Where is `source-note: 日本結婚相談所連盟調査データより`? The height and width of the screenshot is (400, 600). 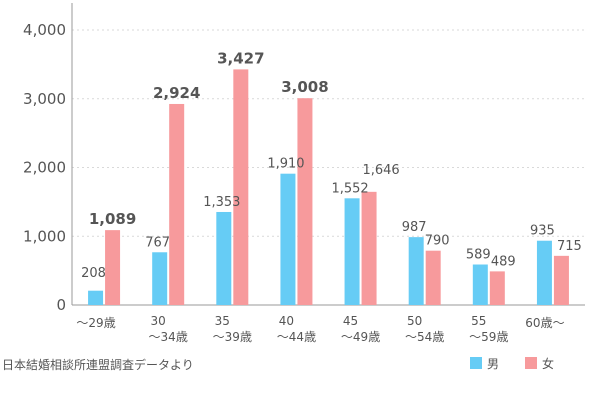 source-note: 日本結婚相談所連盟調査データより is located at coordinates (98, 364).